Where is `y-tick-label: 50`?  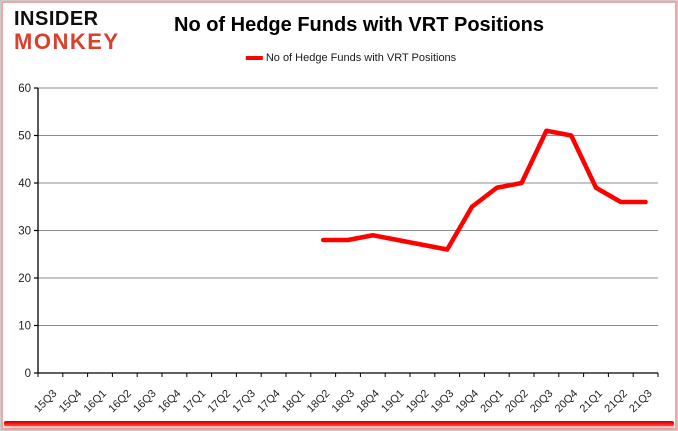
y-tick-label: 50 is located at coordinates (24, 137).